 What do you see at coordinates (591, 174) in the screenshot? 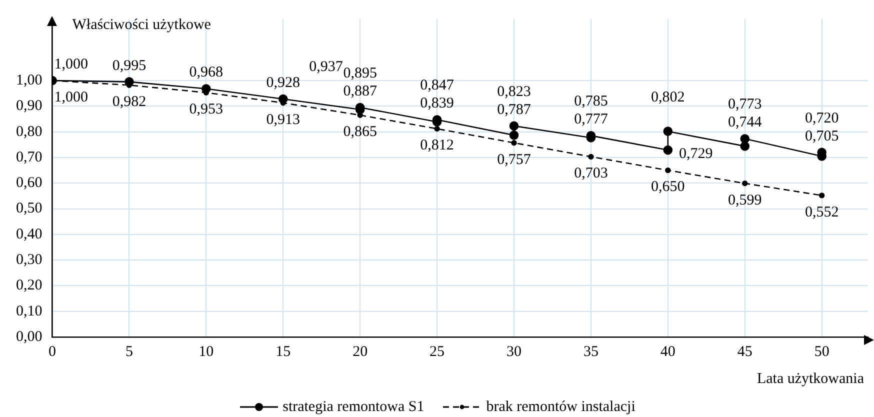
I see `data-label: 0,703` at bounding box center [591, 174].